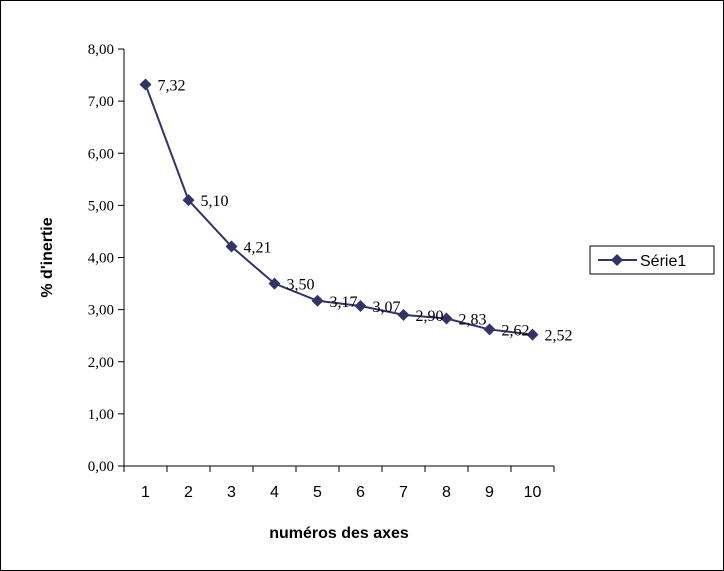  Describe the element at coordinates (617, 260) in the screenshot. I see `legend-marker` at that location.